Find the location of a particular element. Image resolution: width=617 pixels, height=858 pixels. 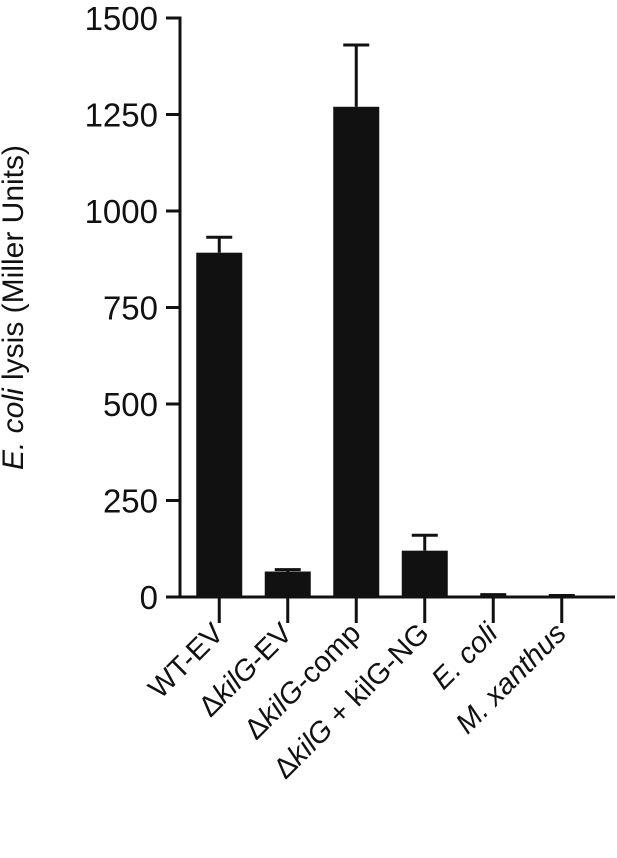

y-tick-label: 1250 is located at coordinates (121, 115).